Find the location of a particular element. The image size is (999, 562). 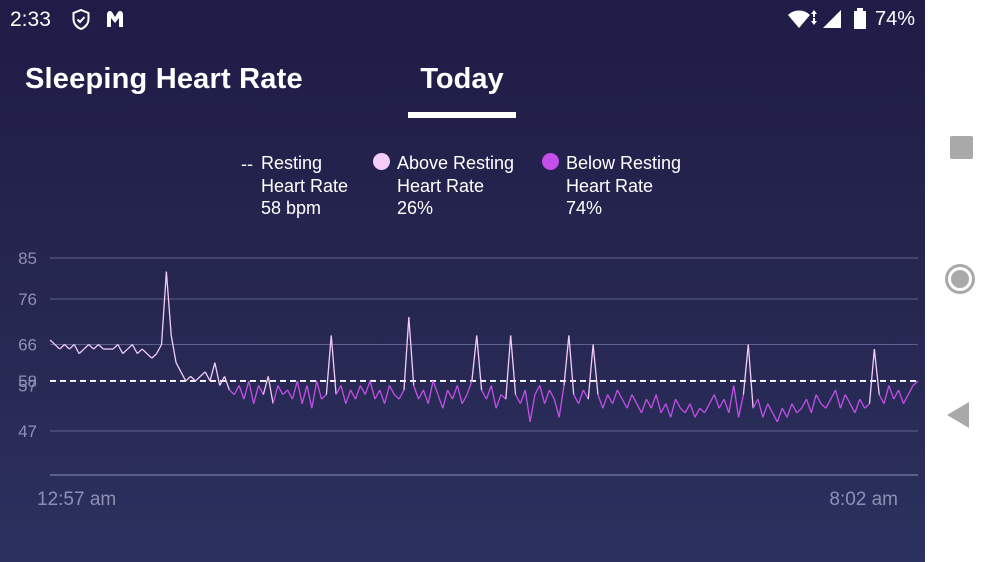

battery-percent: 74% is located at coordinates (894, 19).